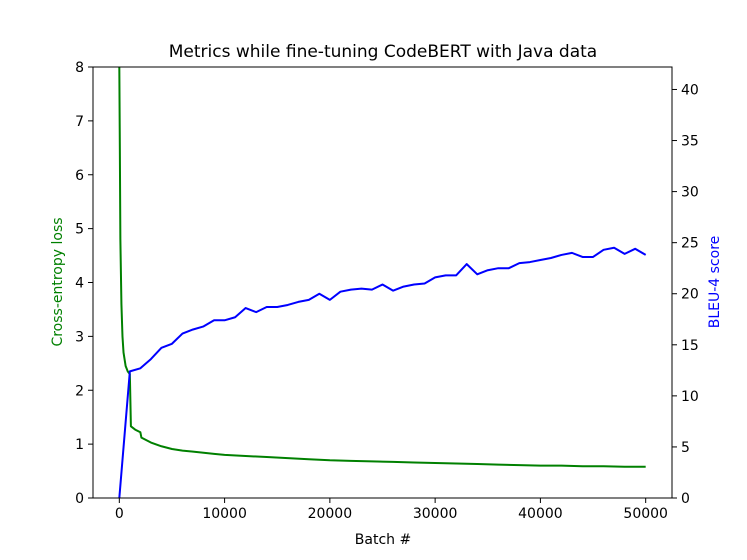 The image size is (747, 560). What do you see at coordinates (690, 142) in the screenshot?
I see `y-right-tick-label: 35` at bounding box center [690, 142].